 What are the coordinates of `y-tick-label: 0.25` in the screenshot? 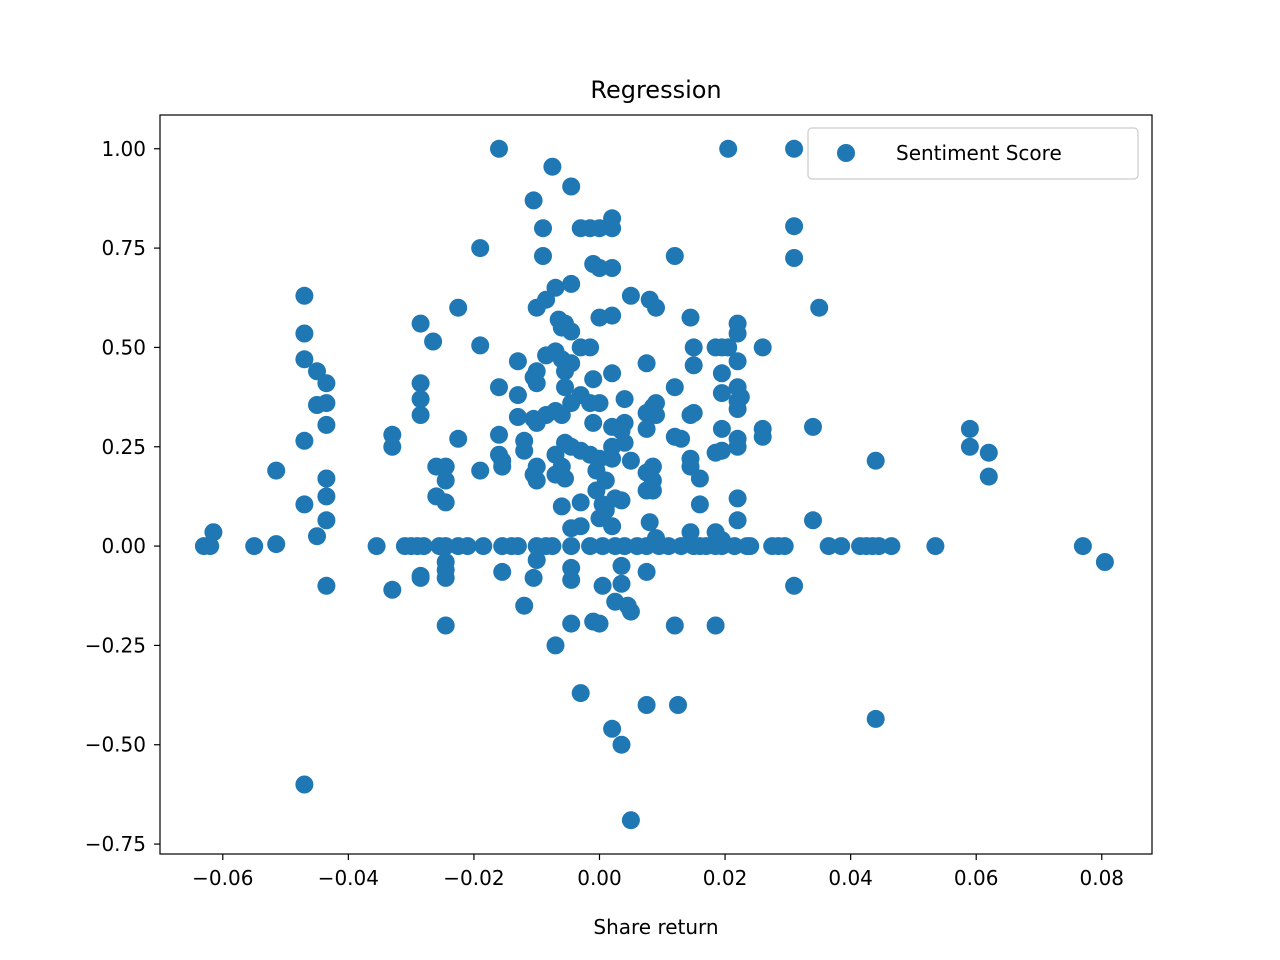 It's located at (123, 447).